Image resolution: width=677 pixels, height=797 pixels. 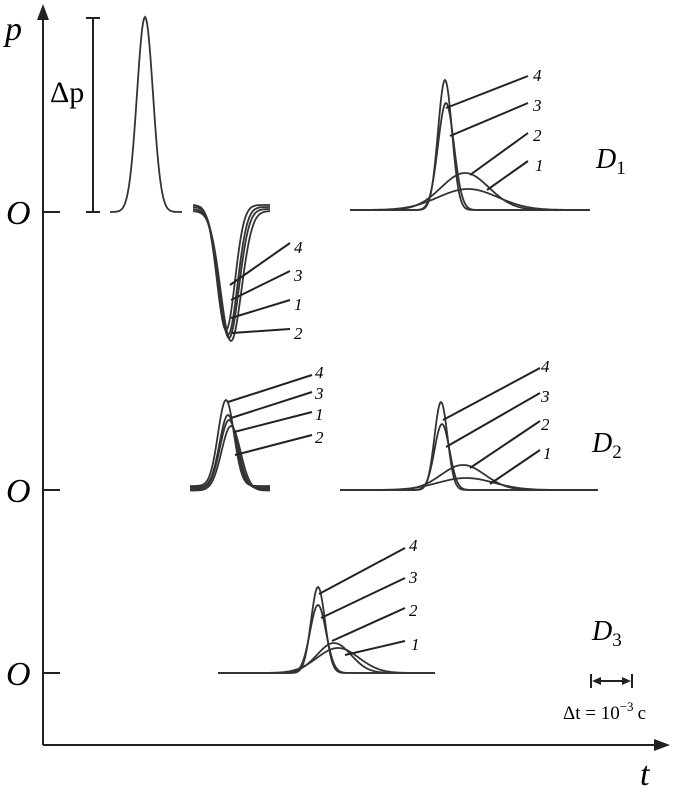 I want to click on y-label: p, so click(x=12, y=29).